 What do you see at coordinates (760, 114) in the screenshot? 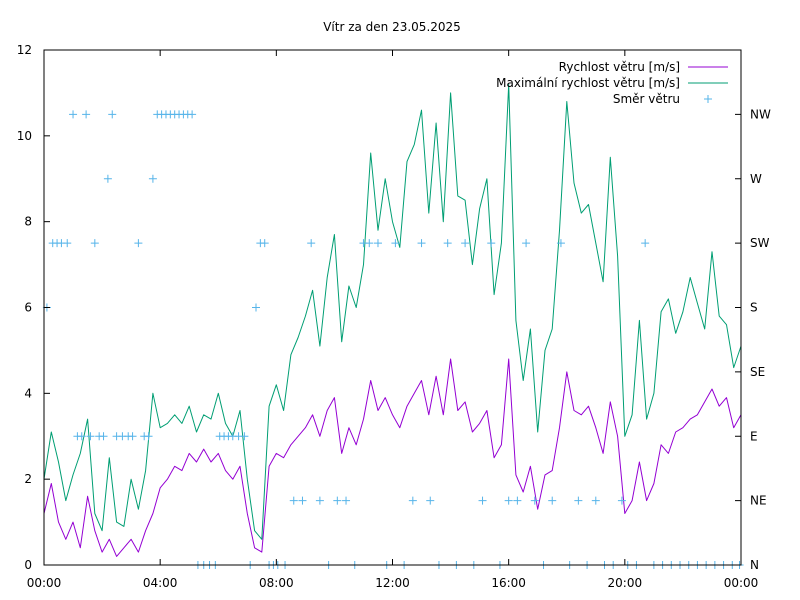
I see `y2-tick-label: NW` at bounding box center [760, 114].